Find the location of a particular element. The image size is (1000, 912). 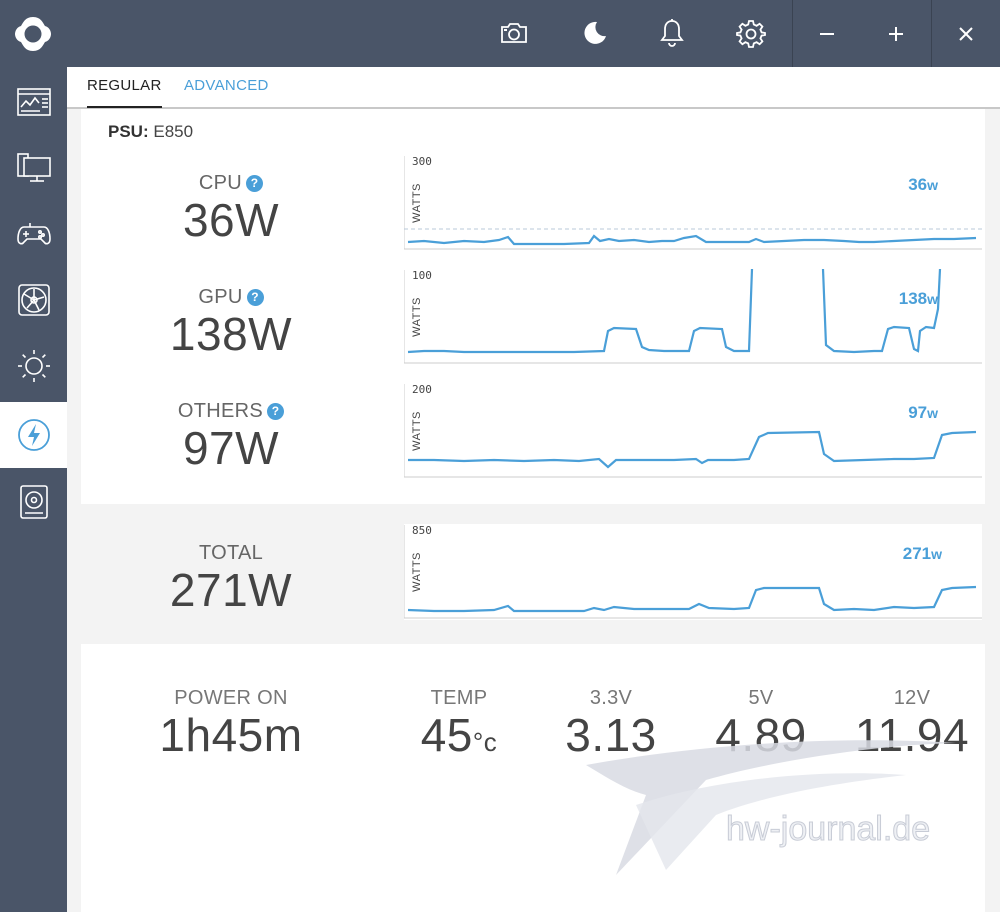

others-current-value: 97 is located at coordinates (918, 412).